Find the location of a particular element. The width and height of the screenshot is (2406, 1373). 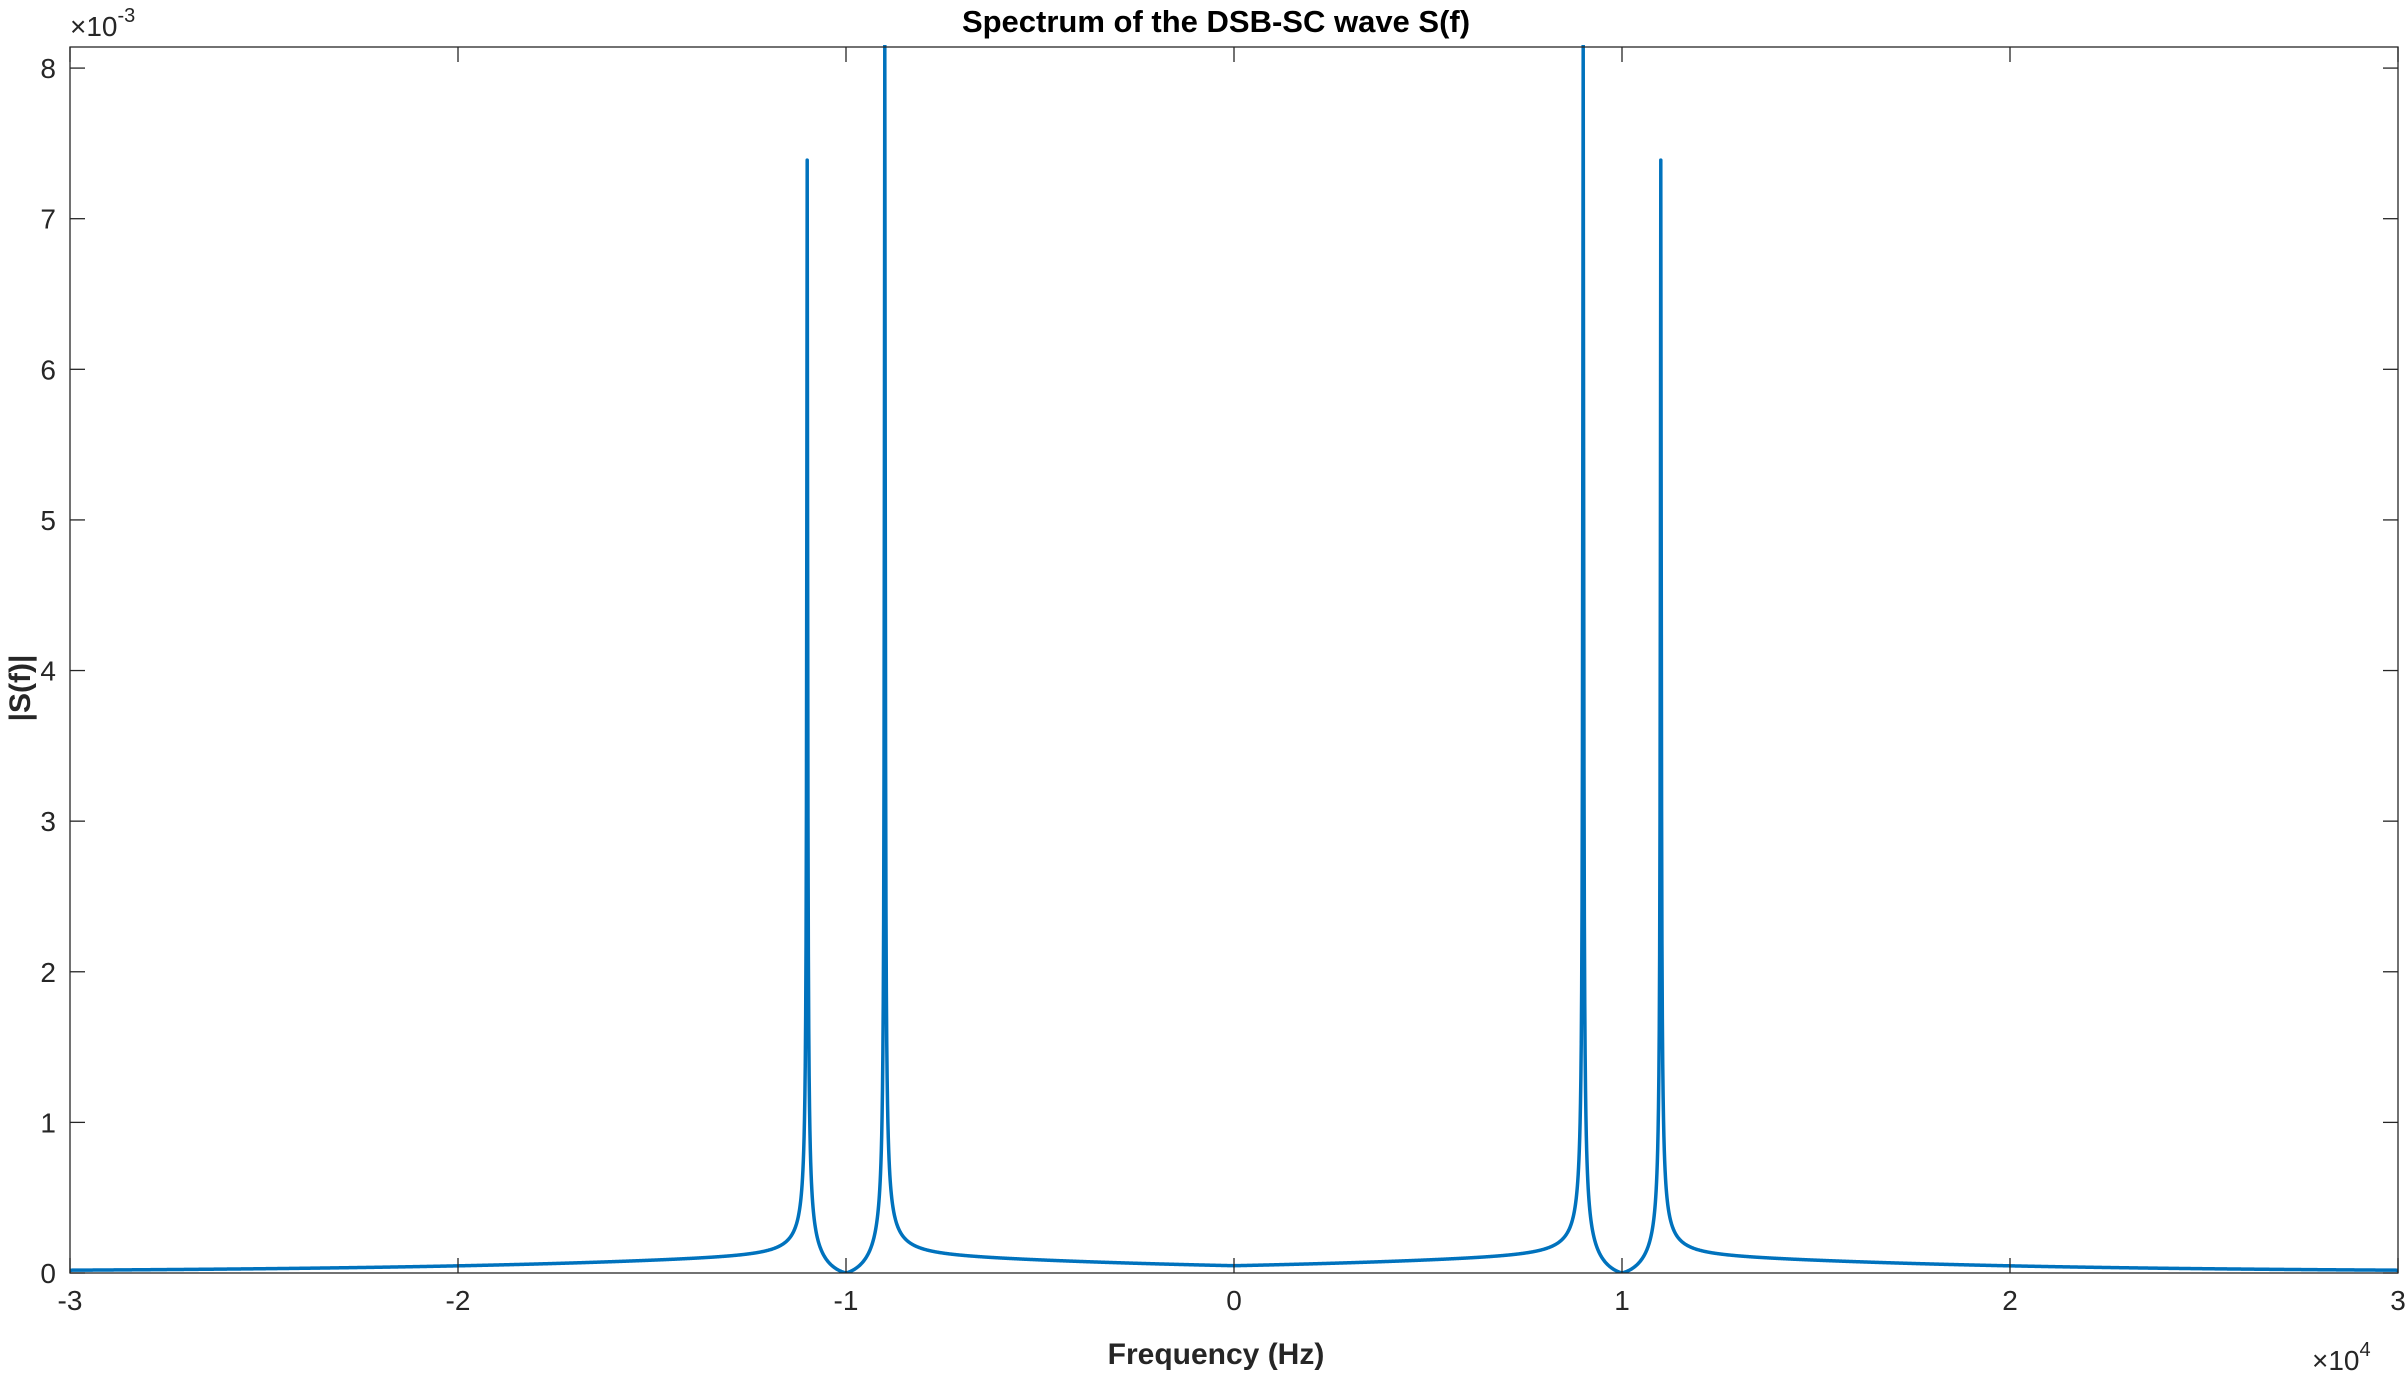

y-multiplier-base: ×10 is located at coordinates (94, 26).